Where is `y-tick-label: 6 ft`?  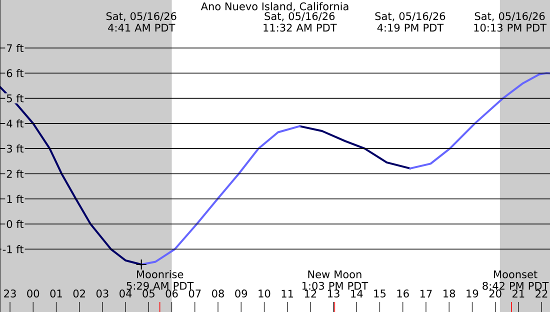
y-tick-label: 6 ft is located at coordinates (15, 73).